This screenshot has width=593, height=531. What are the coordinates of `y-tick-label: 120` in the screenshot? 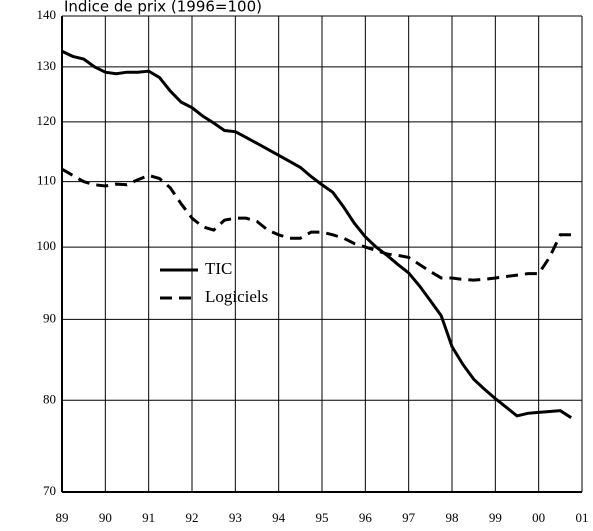 It's located at (47, 120).